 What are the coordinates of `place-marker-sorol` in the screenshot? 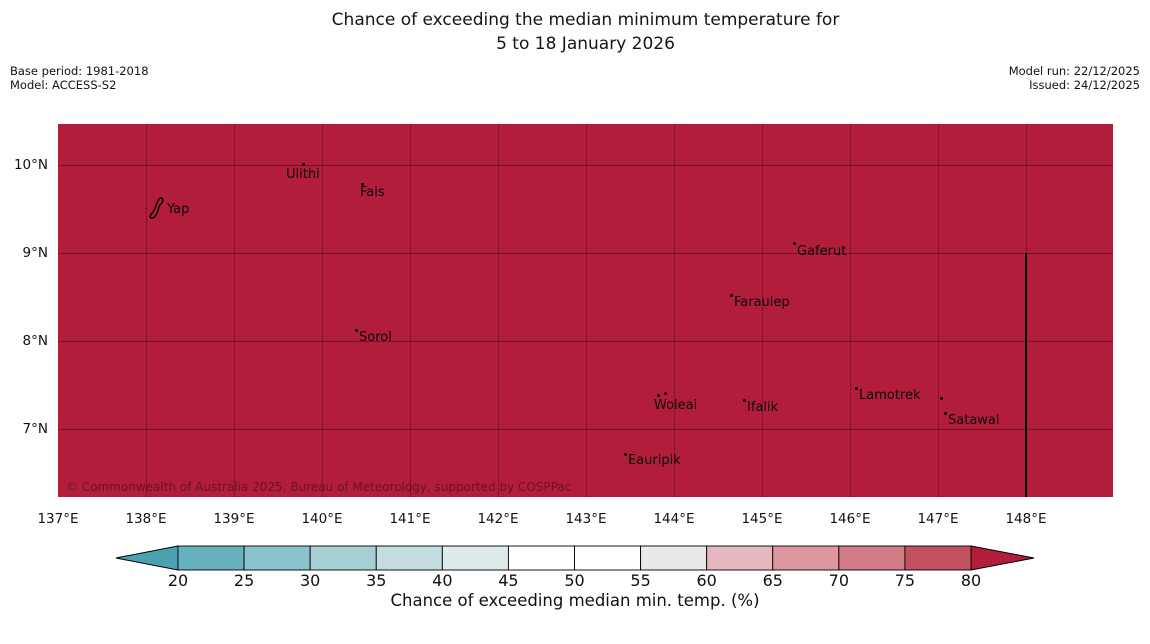 It's located at (356, 330).